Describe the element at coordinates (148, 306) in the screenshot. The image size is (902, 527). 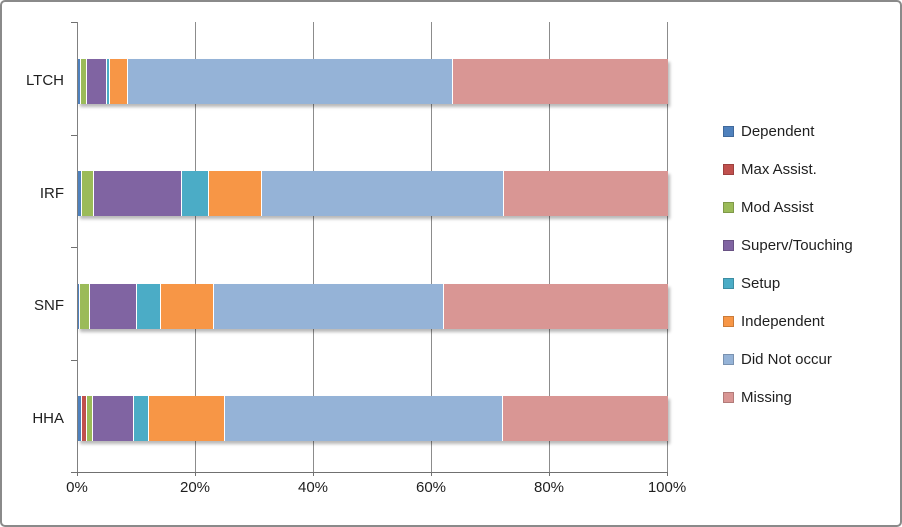
I see `bar-segment-snf-setup` at that location.